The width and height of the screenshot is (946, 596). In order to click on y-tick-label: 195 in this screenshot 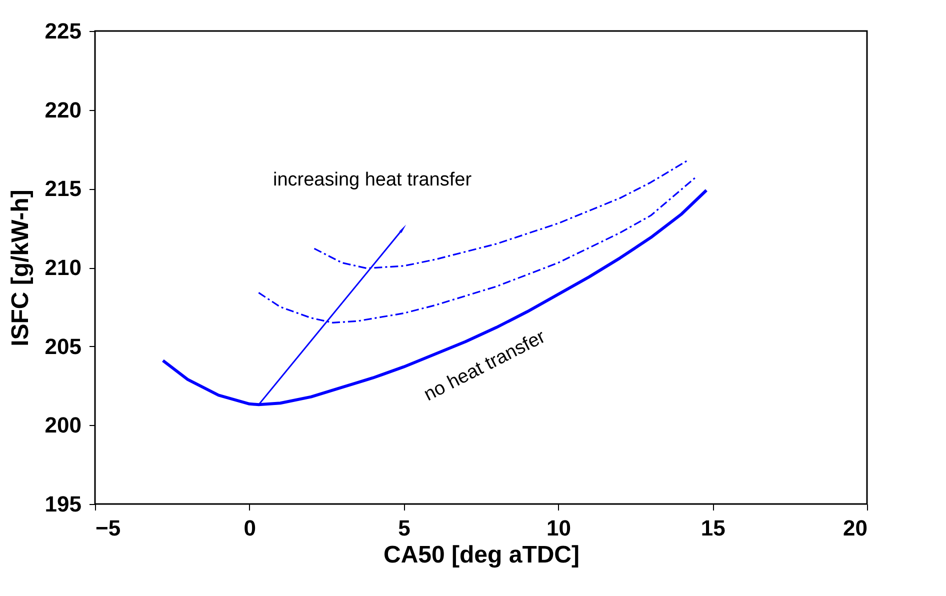, I will do `click(63, 504)`.